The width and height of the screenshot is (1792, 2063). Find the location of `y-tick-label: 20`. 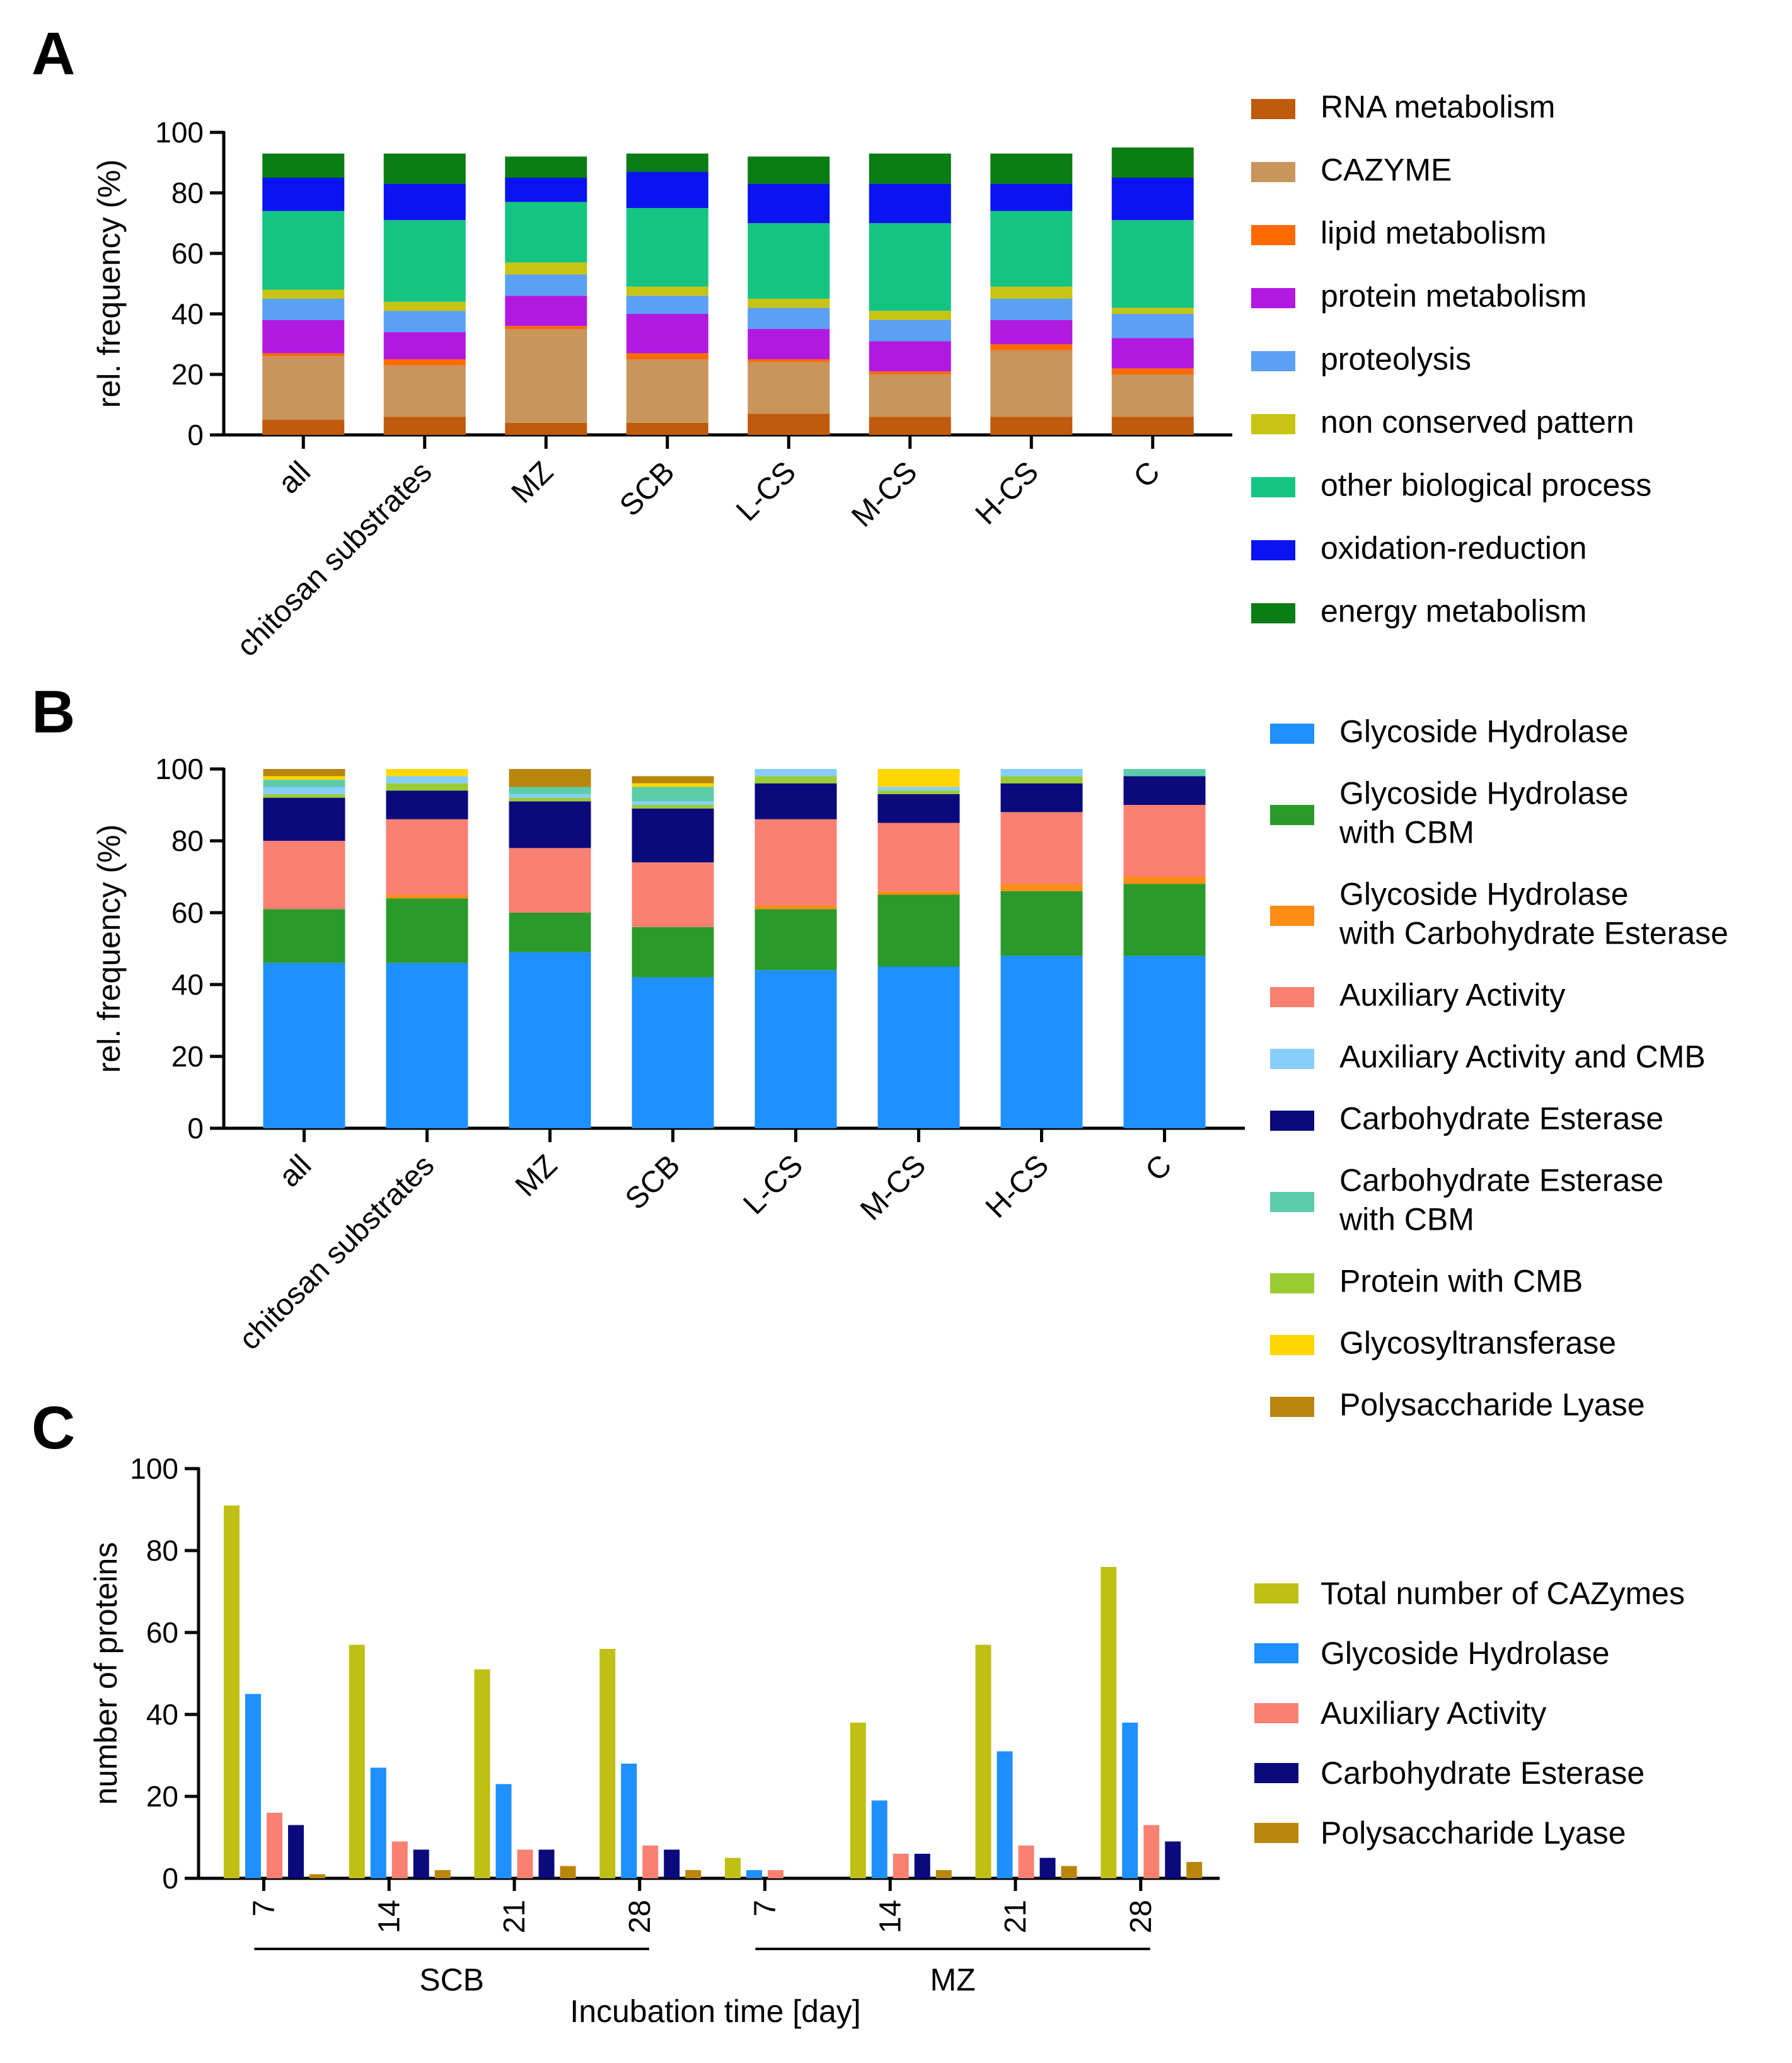

y-tick-label: 20 is located at coordinates (188, 374).